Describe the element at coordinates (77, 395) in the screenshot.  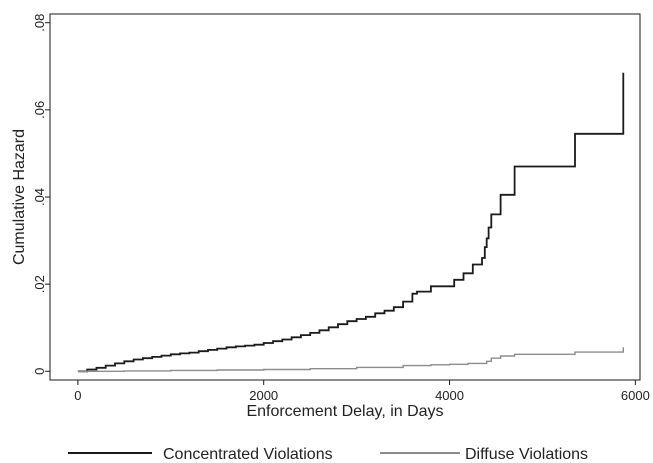
I see `x-tick-label: 0` at that location.